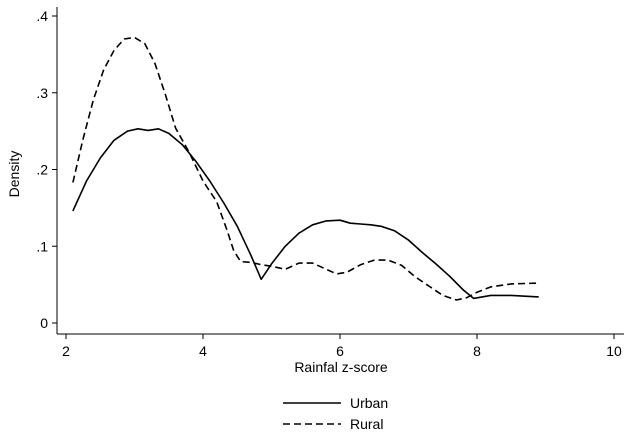 This screenshot has height=442, width=624. Describe the element at coordinates (369, 403) in the screenshot. I see `legend-label-urban: Urban` at that location.